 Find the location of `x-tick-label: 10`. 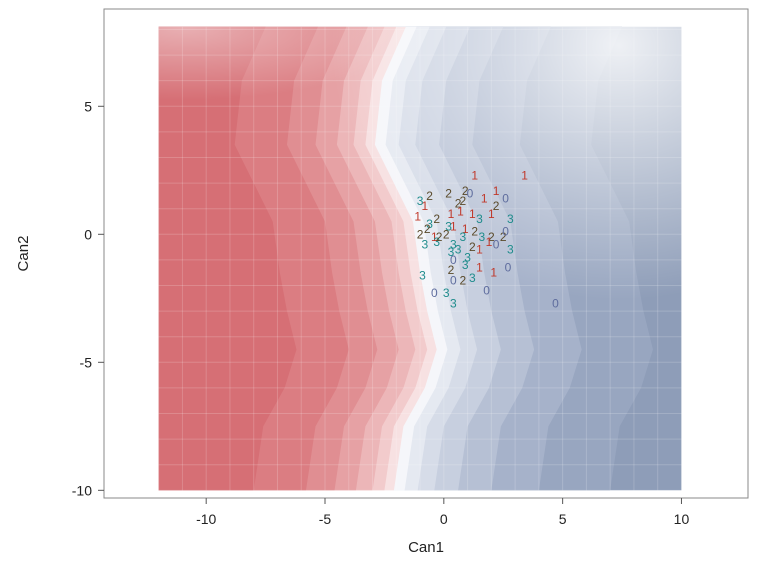

x-tick-label: 10 is located at coordinates (682, 519).